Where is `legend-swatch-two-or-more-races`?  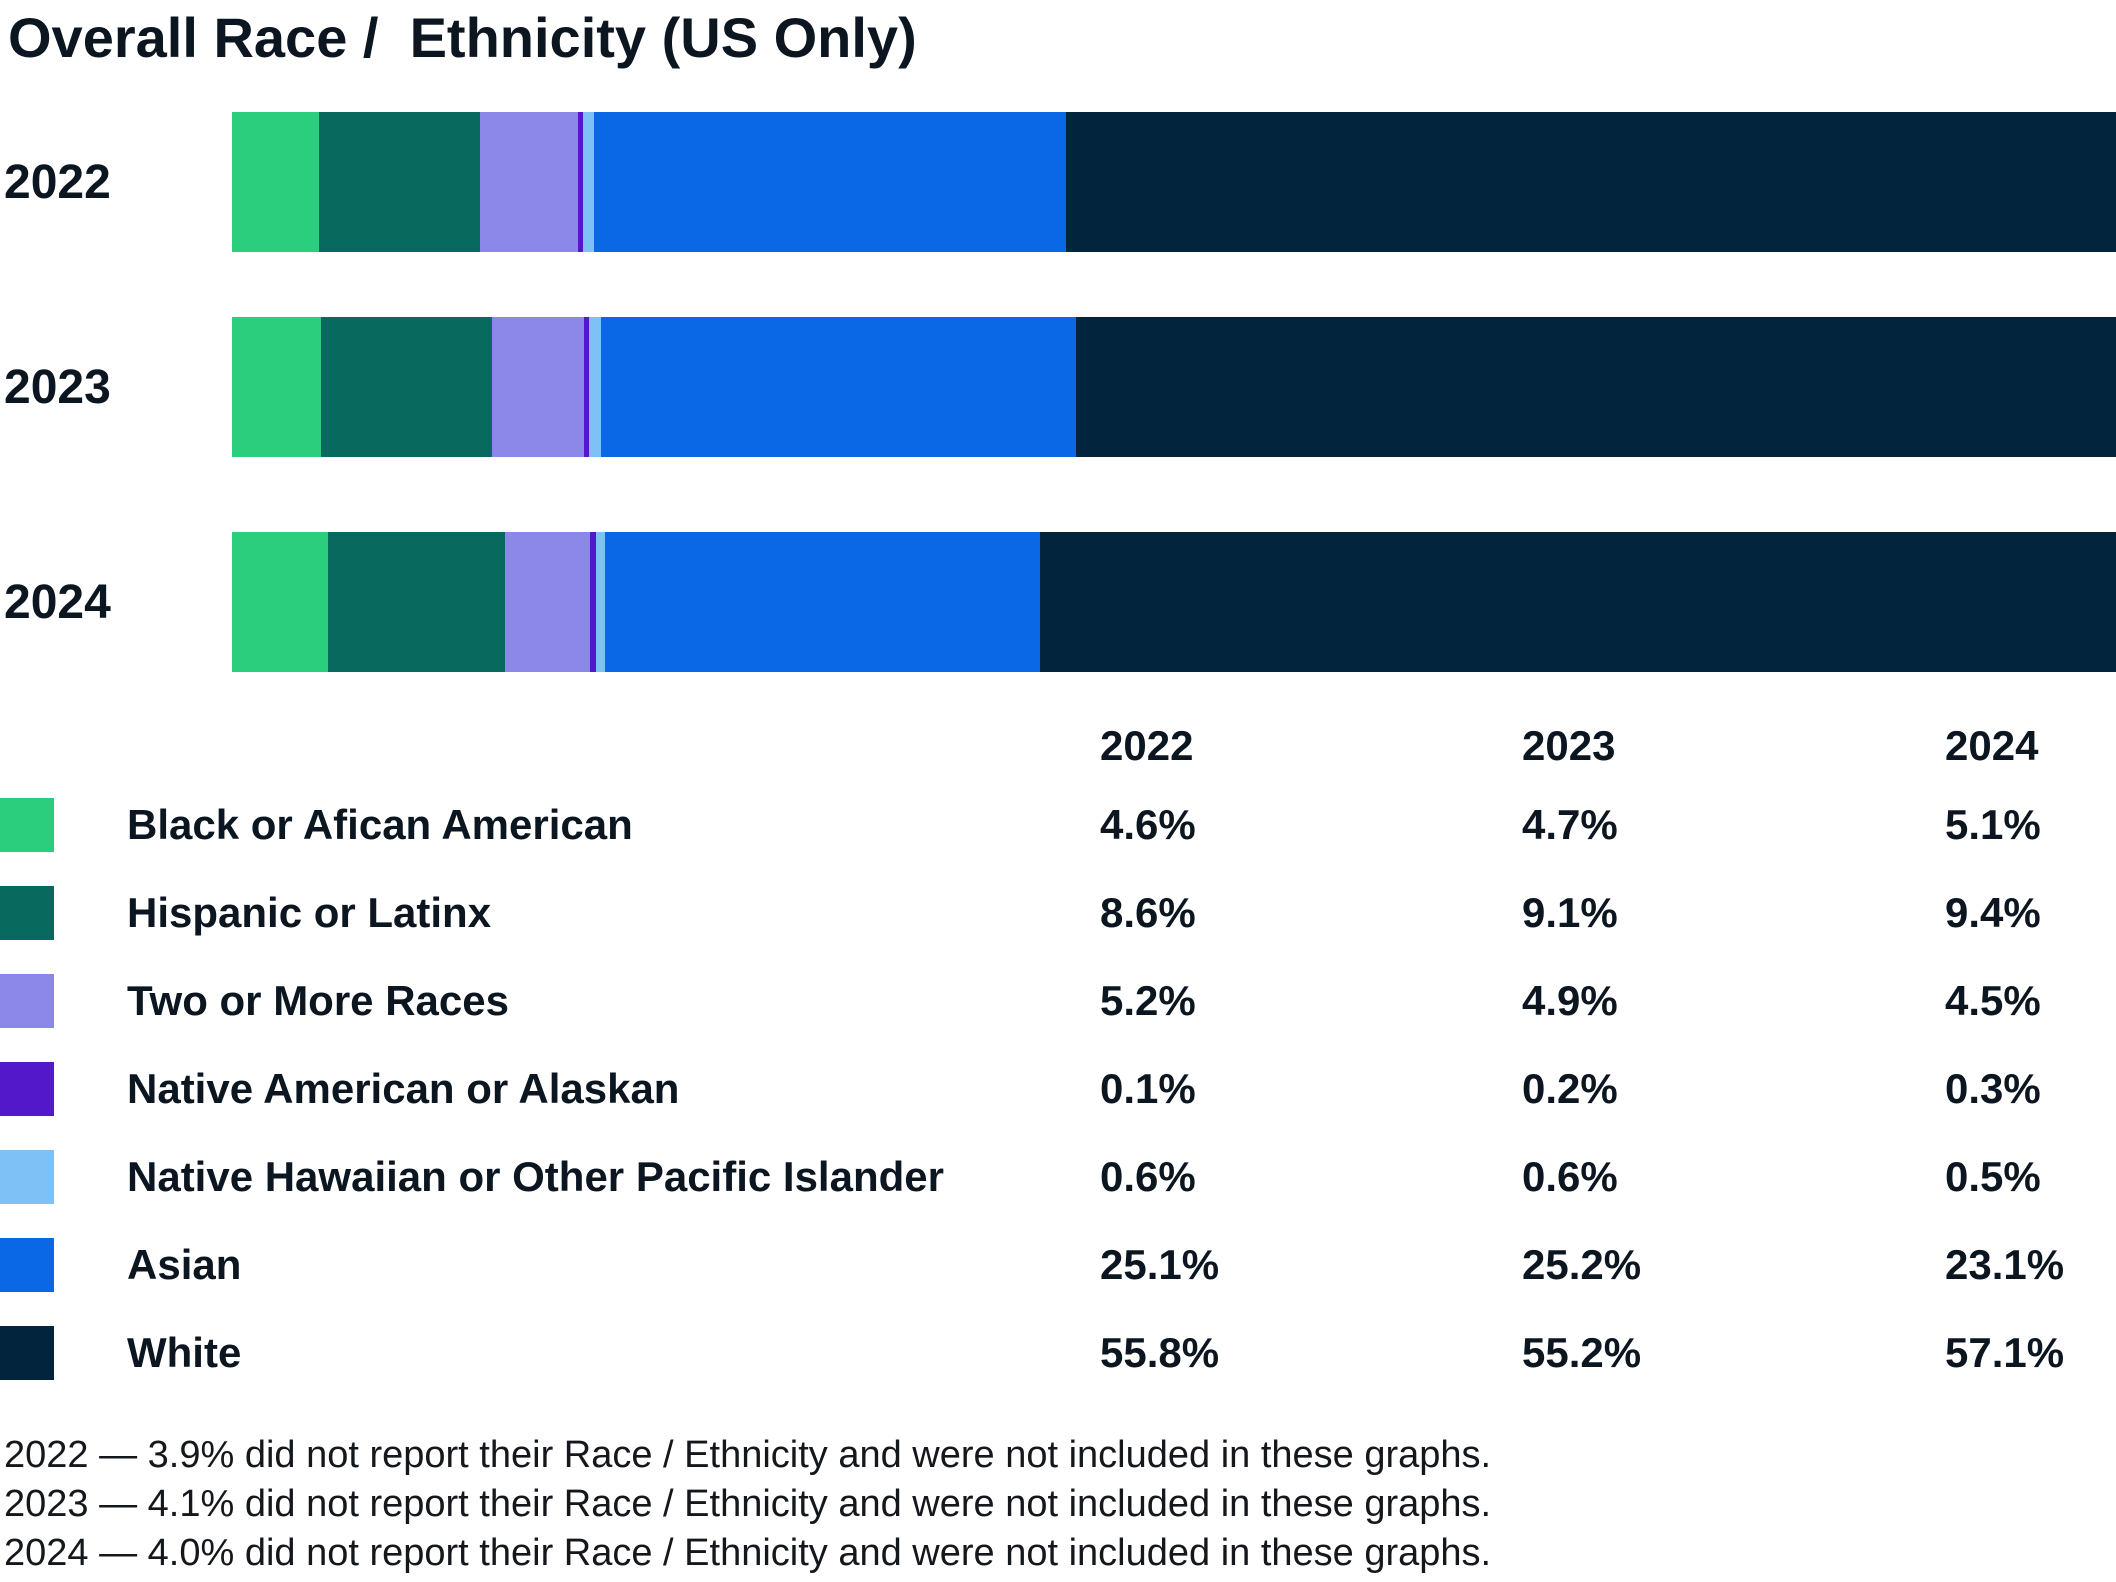
legend-swatch-two-or-more-races is located at coordinates (27, 1001).